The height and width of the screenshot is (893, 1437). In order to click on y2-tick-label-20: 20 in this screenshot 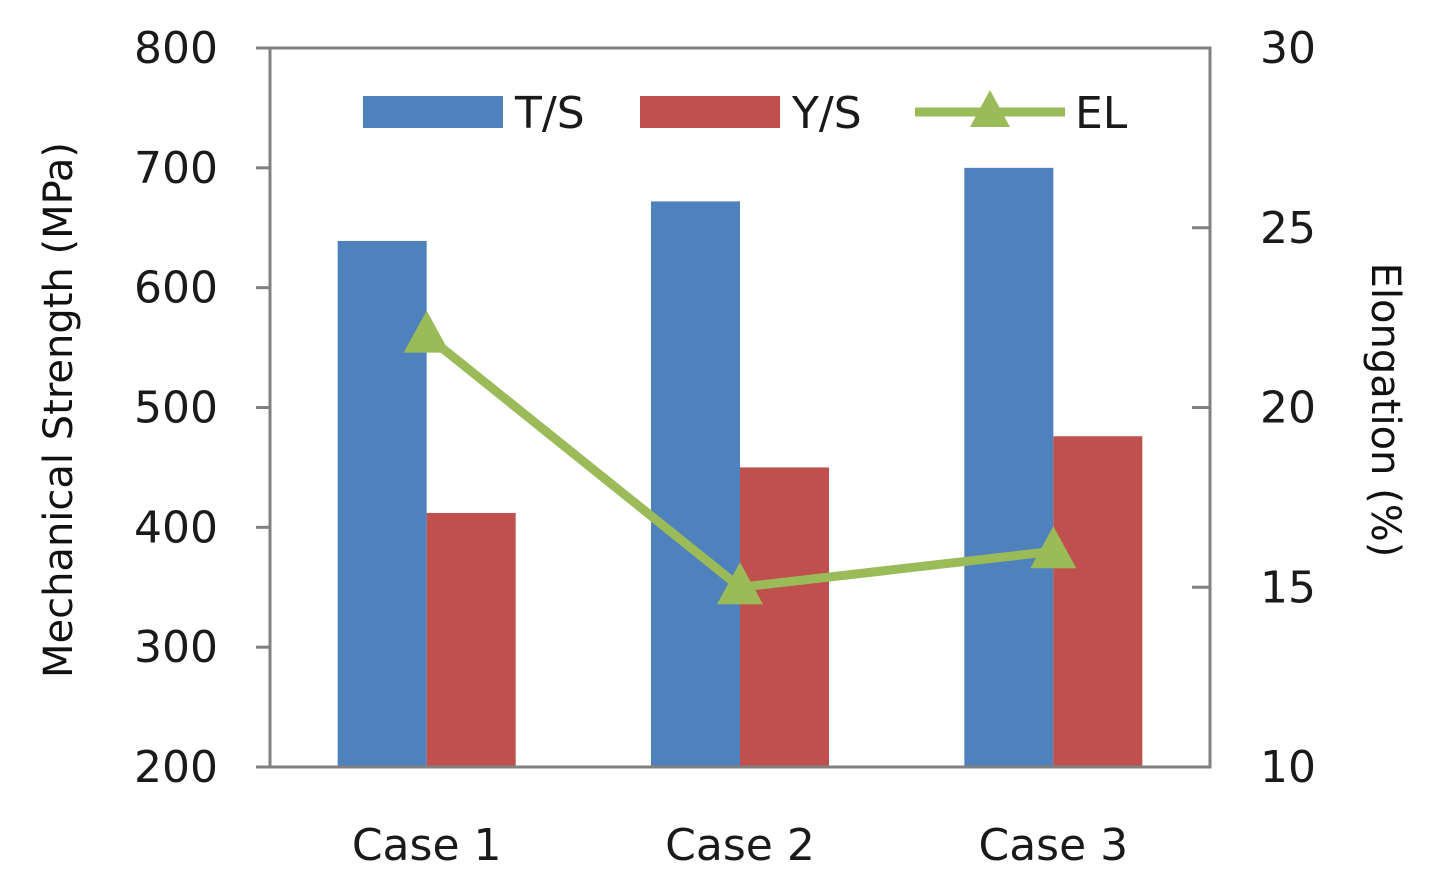, I will do `click(1288, 408)`.